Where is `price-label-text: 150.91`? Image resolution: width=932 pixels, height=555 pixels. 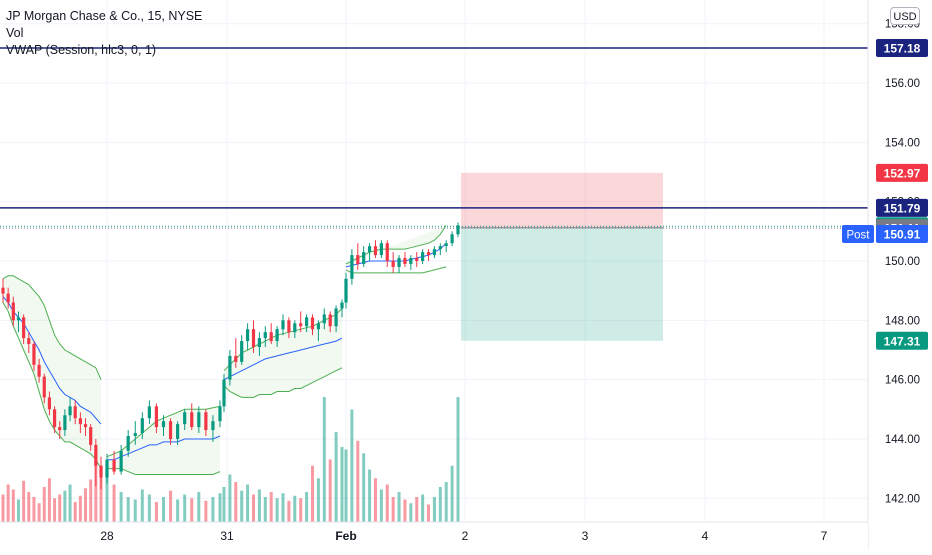
price-label-text: 150.91 is located at coordinates (902, 235).